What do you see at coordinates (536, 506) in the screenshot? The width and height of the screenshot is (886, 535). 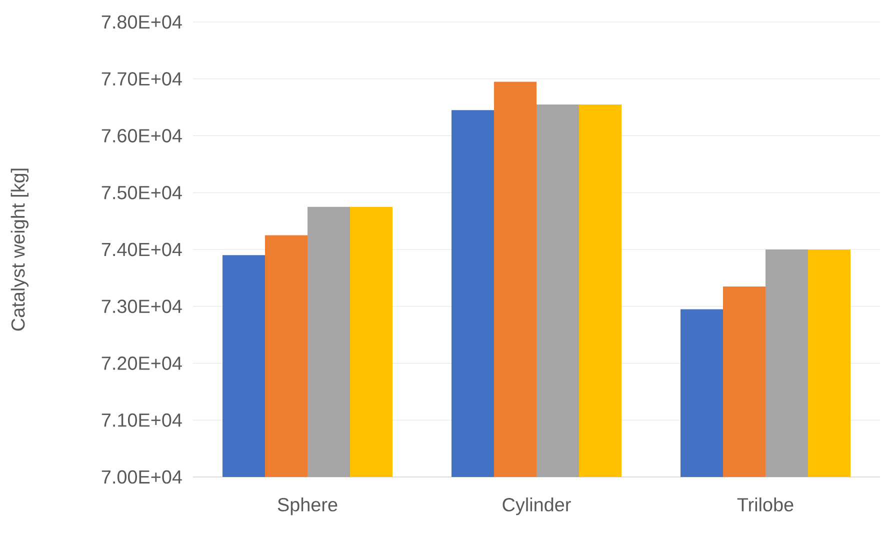 I see `x-tick-label: Cylinder` at bounding box center [536, 506].